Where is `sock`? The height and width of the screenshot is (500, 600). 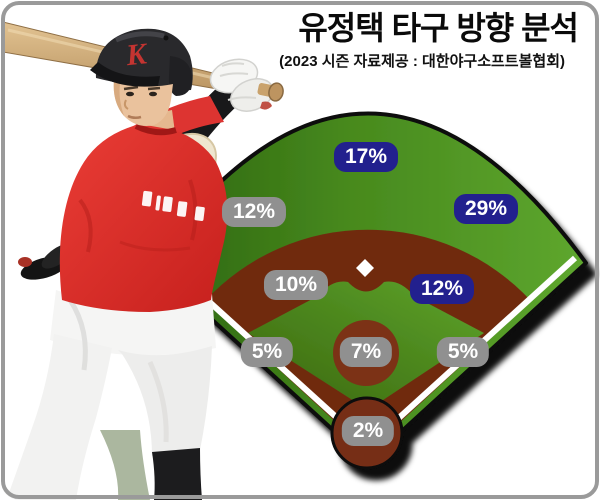
sock is located at coordinates (177, 474).